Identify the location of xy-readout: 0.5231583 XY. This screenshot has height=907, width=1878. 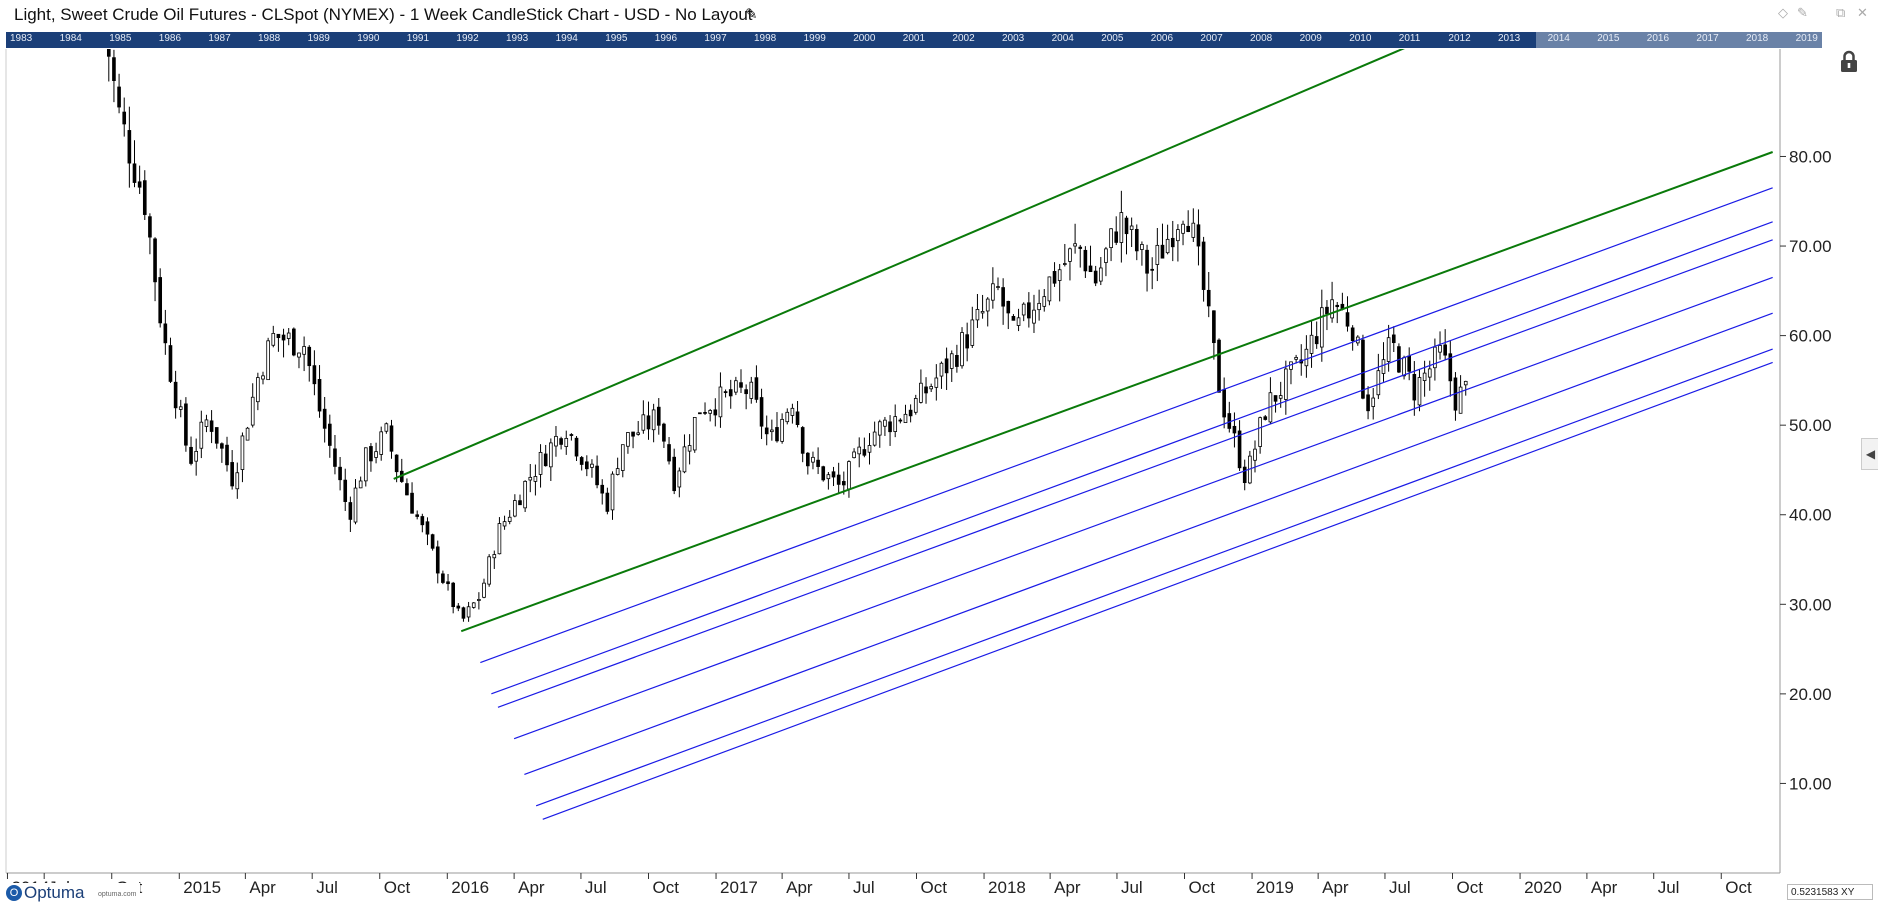
(1830, 892).